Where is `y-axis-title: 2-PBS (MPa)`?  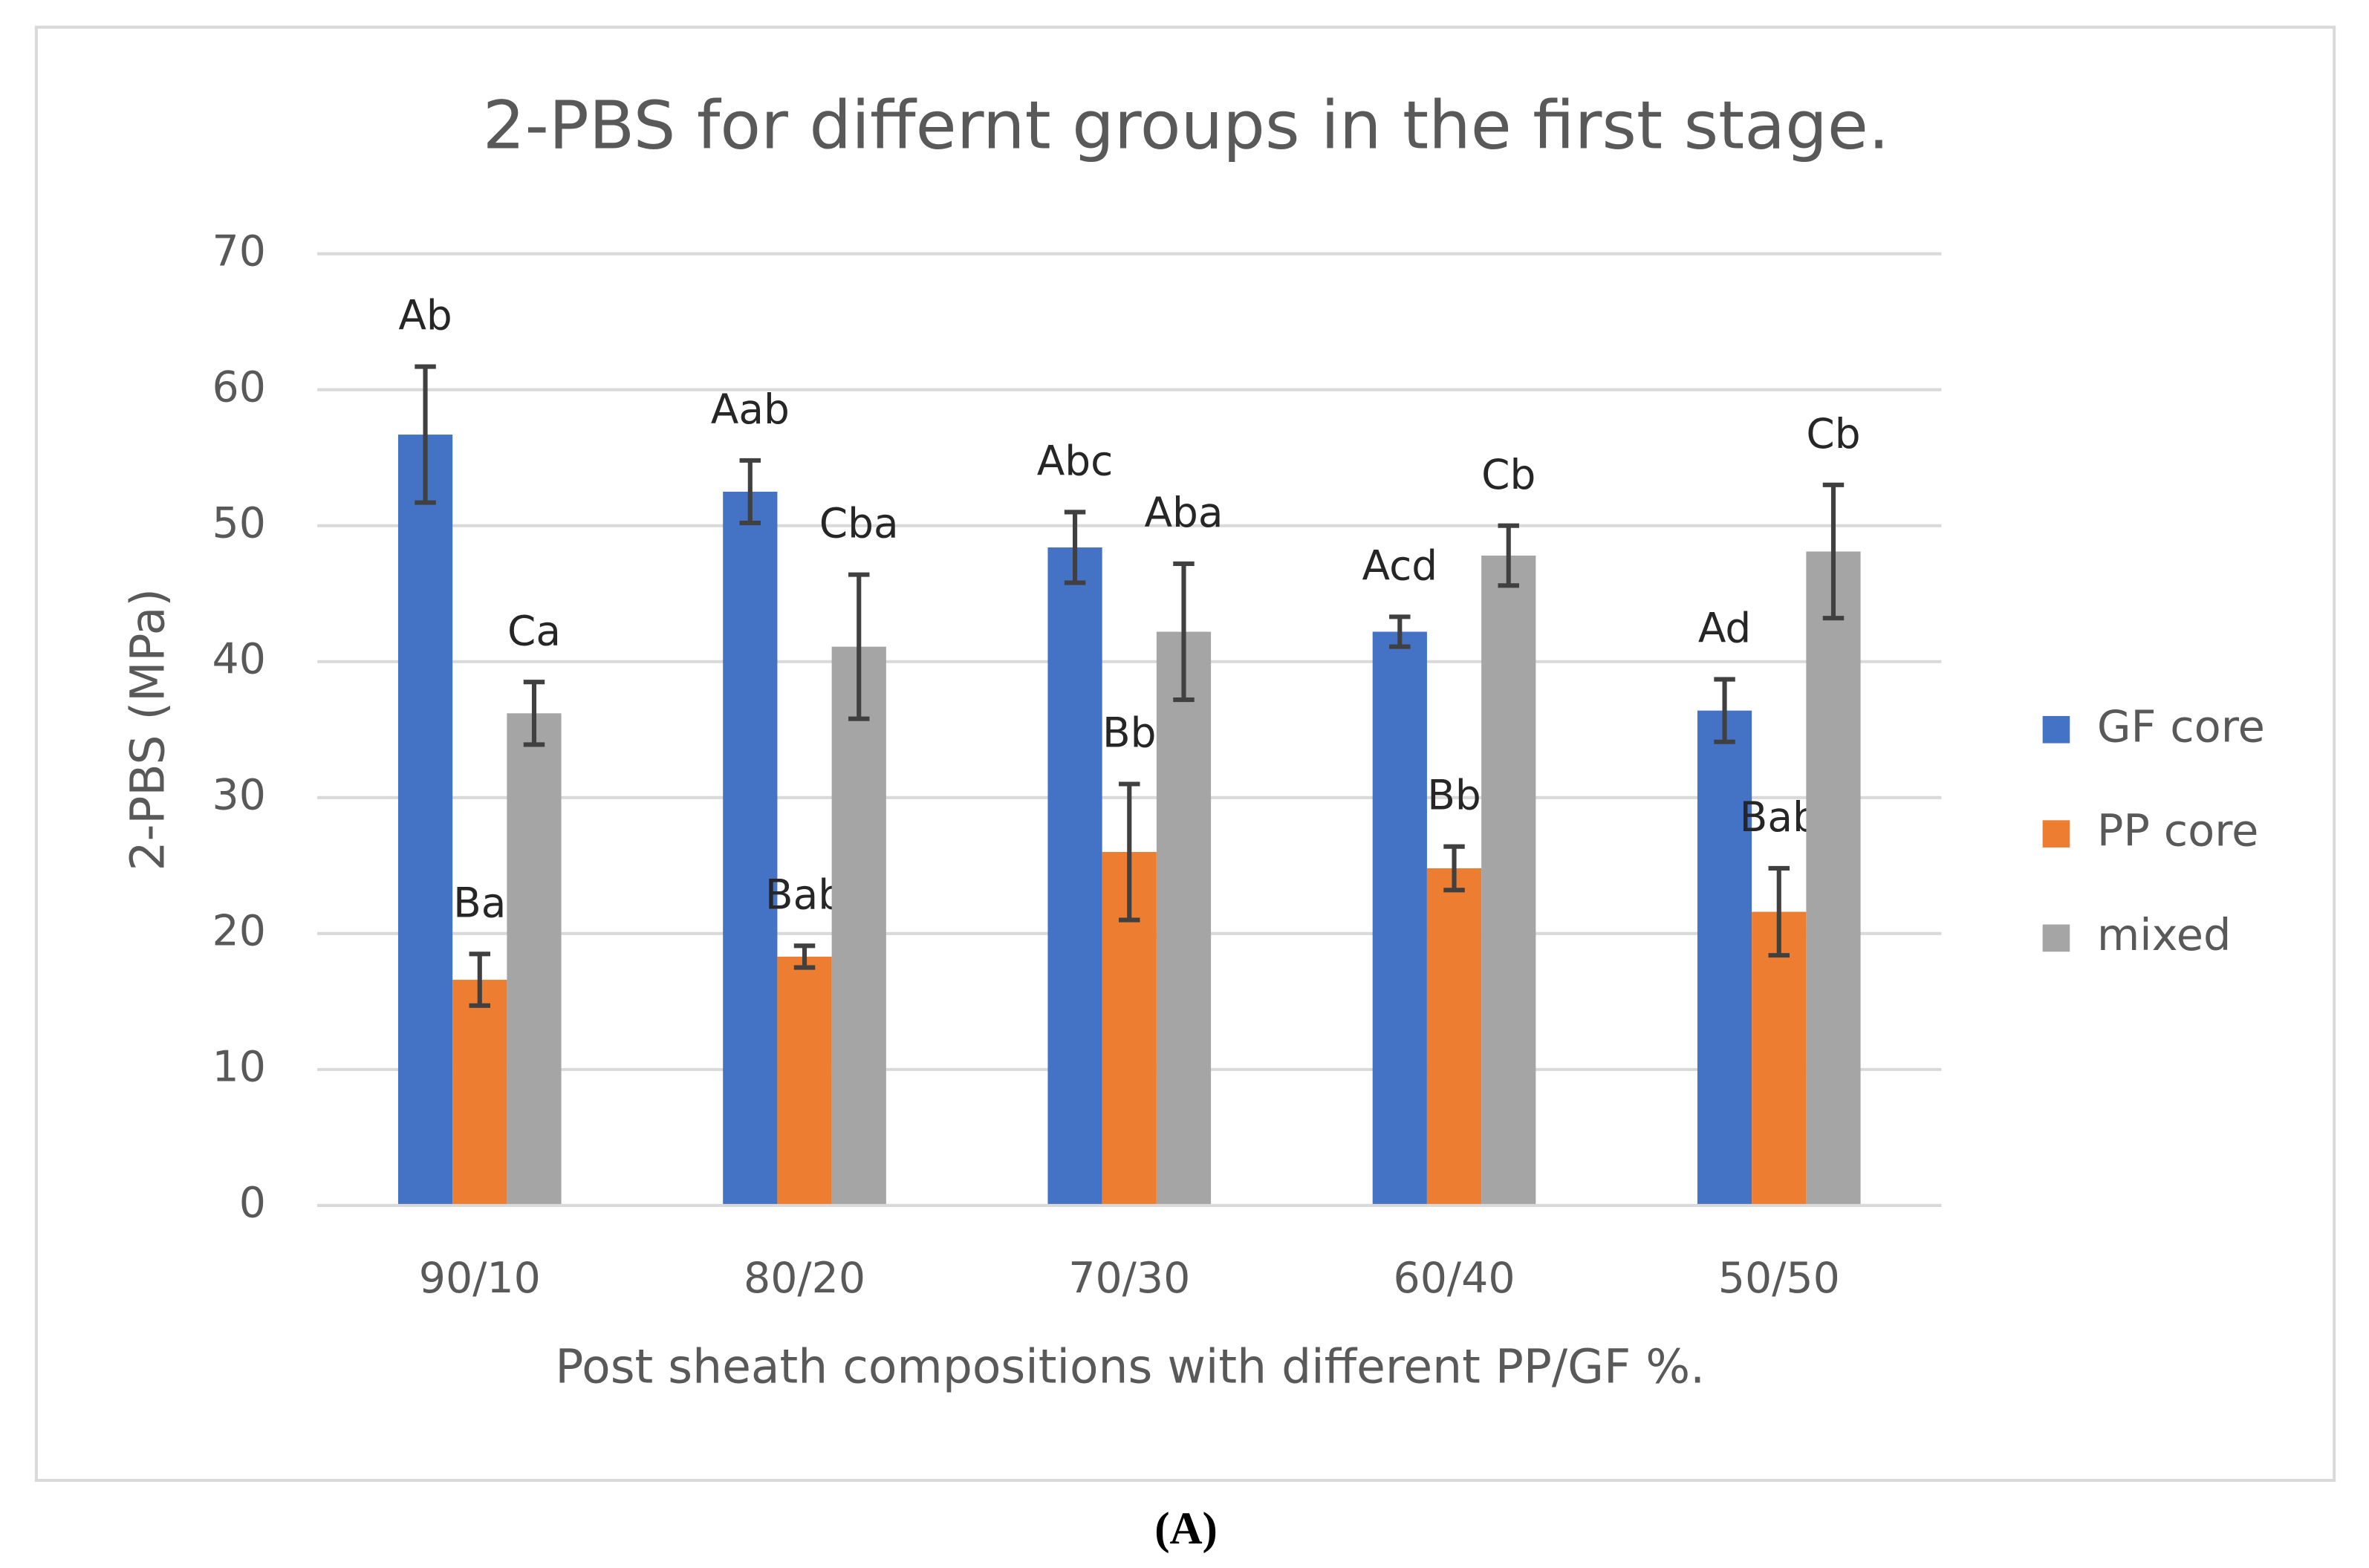 y-axis-title: 2-PBS (MPa) is located at coordinates (147, 730).